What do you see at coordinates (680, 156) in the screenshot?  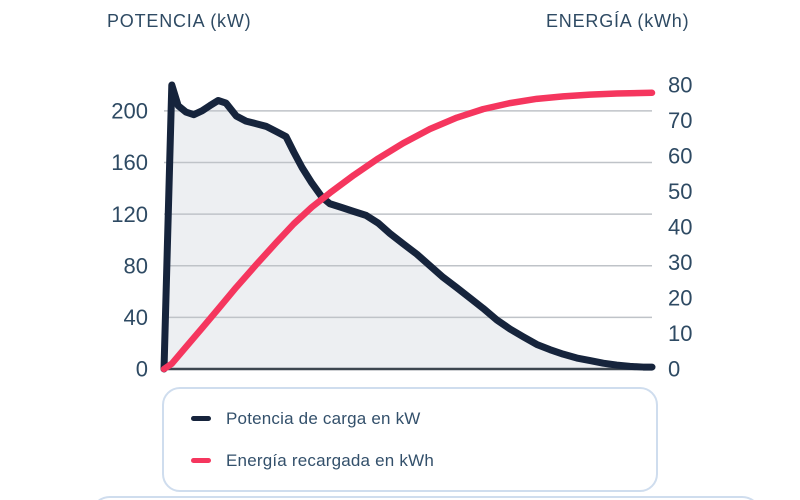 I see `right-axis-tick-60: 60` at bounding box center [680, 156].